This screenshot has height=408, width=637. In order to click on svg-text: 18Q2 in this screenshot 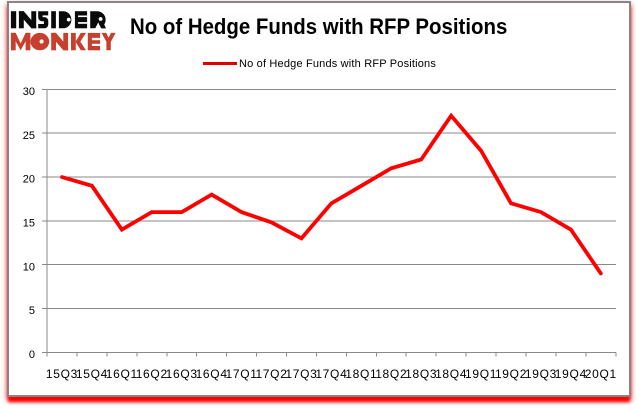, I will do `click(391, 374)`.